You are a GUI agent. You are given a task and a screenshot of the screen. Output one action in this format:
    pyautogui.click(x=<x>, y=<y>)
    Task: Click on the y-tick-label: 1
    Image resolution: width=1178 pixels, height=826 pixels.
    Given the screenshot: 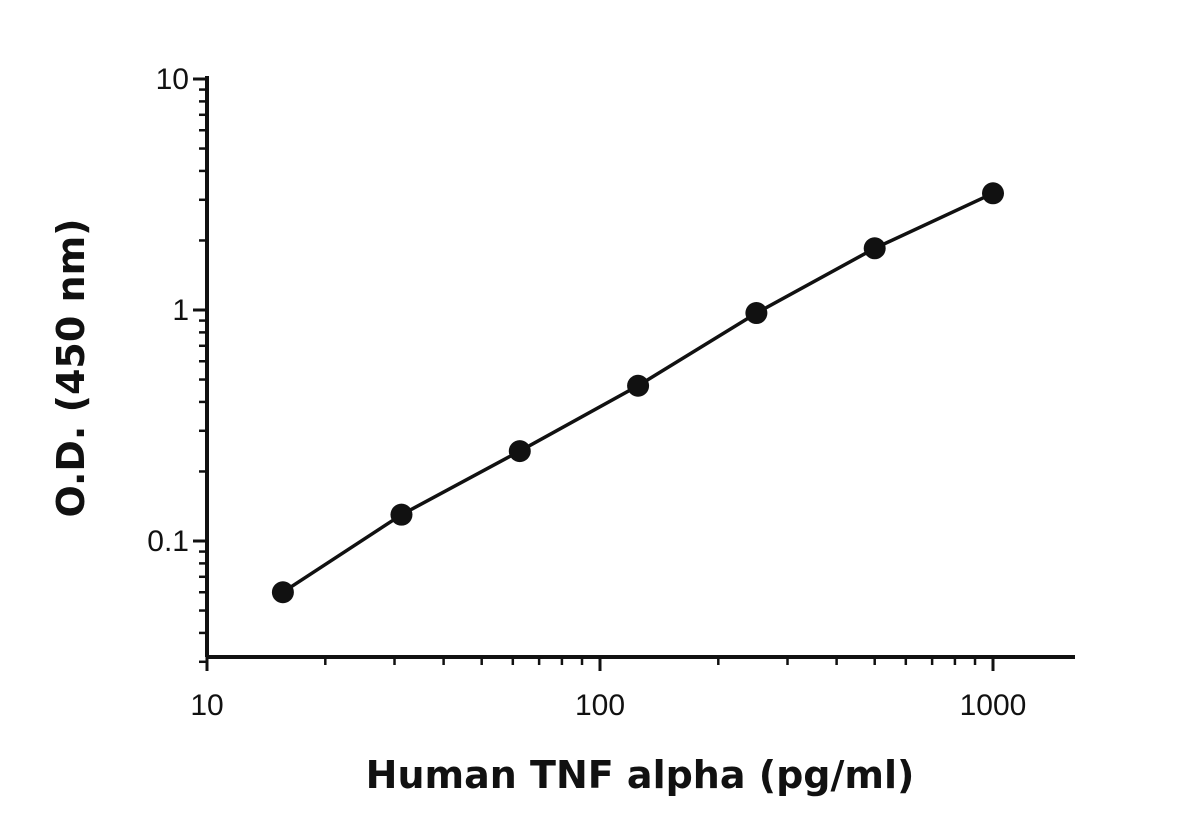 What is the action you would take?
    pyautogui.click(x=180, y=310)
    